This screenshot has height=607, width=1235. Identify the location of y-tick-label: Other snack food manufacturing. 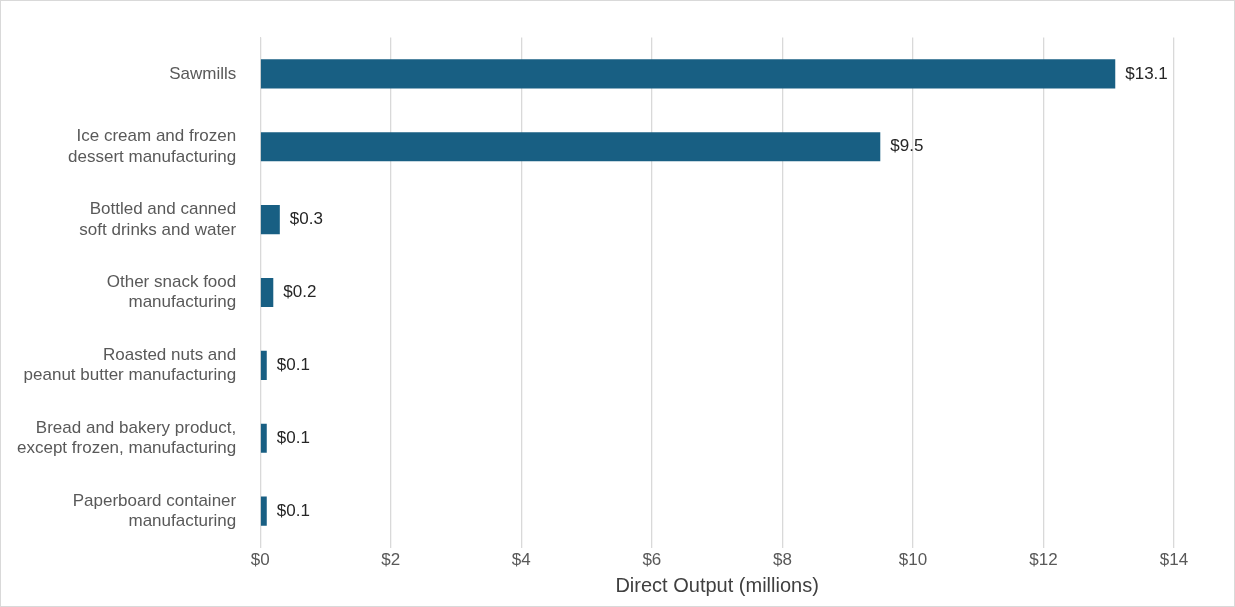
(171, 291).